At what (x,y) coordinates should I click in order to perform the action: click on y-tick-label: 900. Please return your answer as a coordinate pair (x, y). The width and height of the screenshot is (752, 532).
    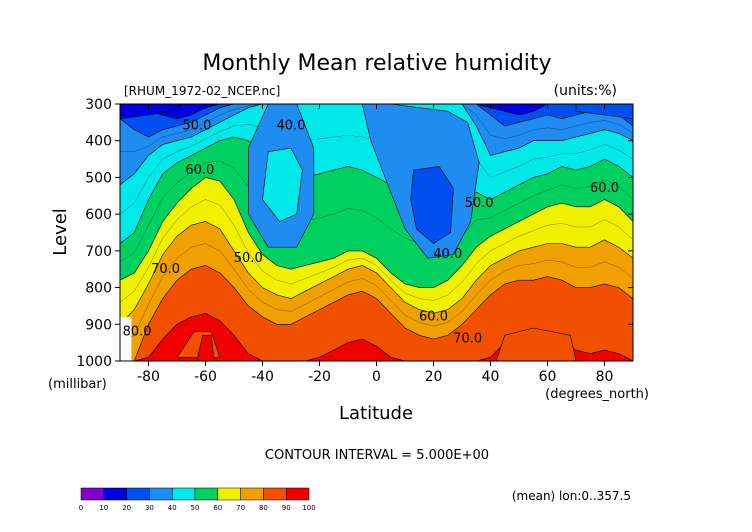
    Looking at the image, I should click on (98, 325).